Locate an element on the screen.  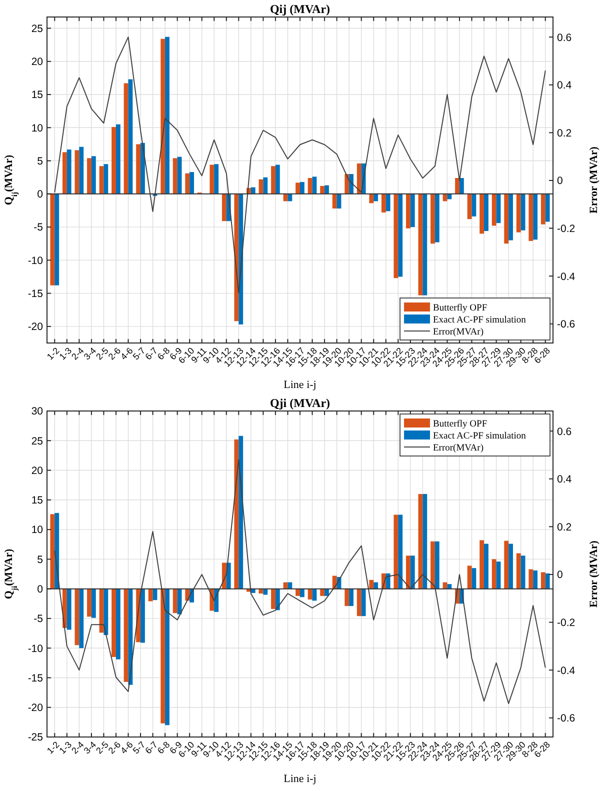
y-tick-label: -10 is located at coordinates (36, 260).